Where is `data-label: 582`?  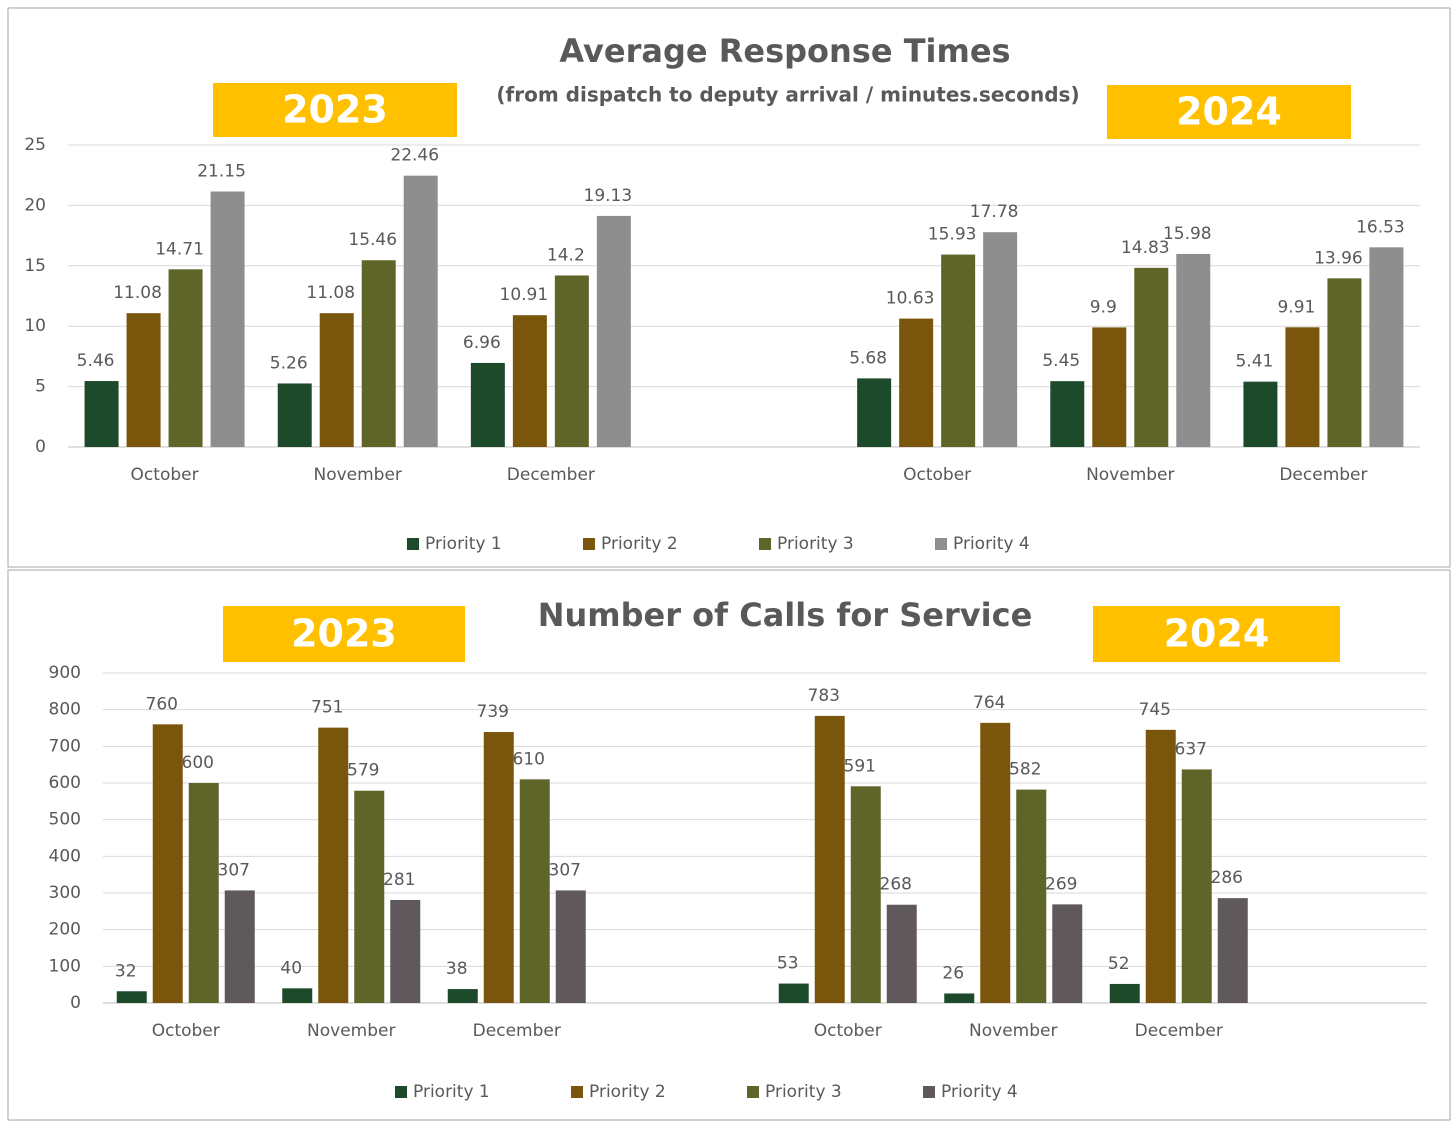 data-label: 582 is located at coordinates (1025, 770).